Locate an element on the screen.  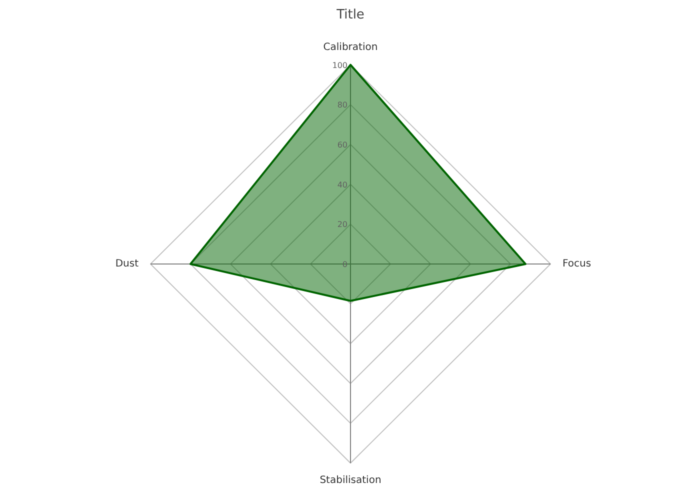
spoke-label: Focus is located at coordinates (577, 264).